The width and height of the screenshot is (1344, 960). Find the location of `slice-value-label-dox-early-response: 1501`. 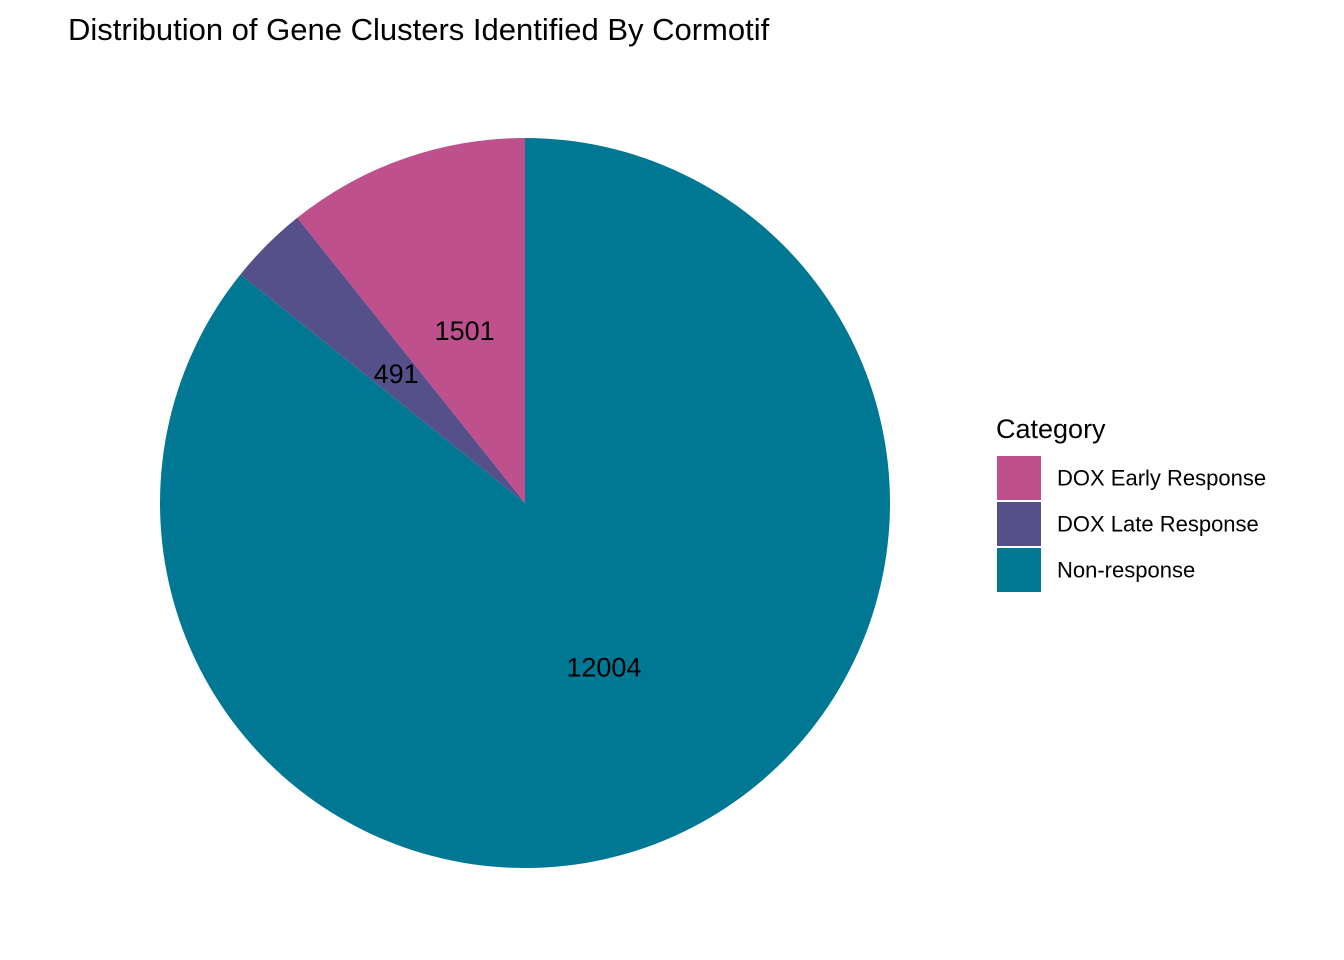

slice-value-label-dox-early-response: 1501 is located at coordinates (465, 331).